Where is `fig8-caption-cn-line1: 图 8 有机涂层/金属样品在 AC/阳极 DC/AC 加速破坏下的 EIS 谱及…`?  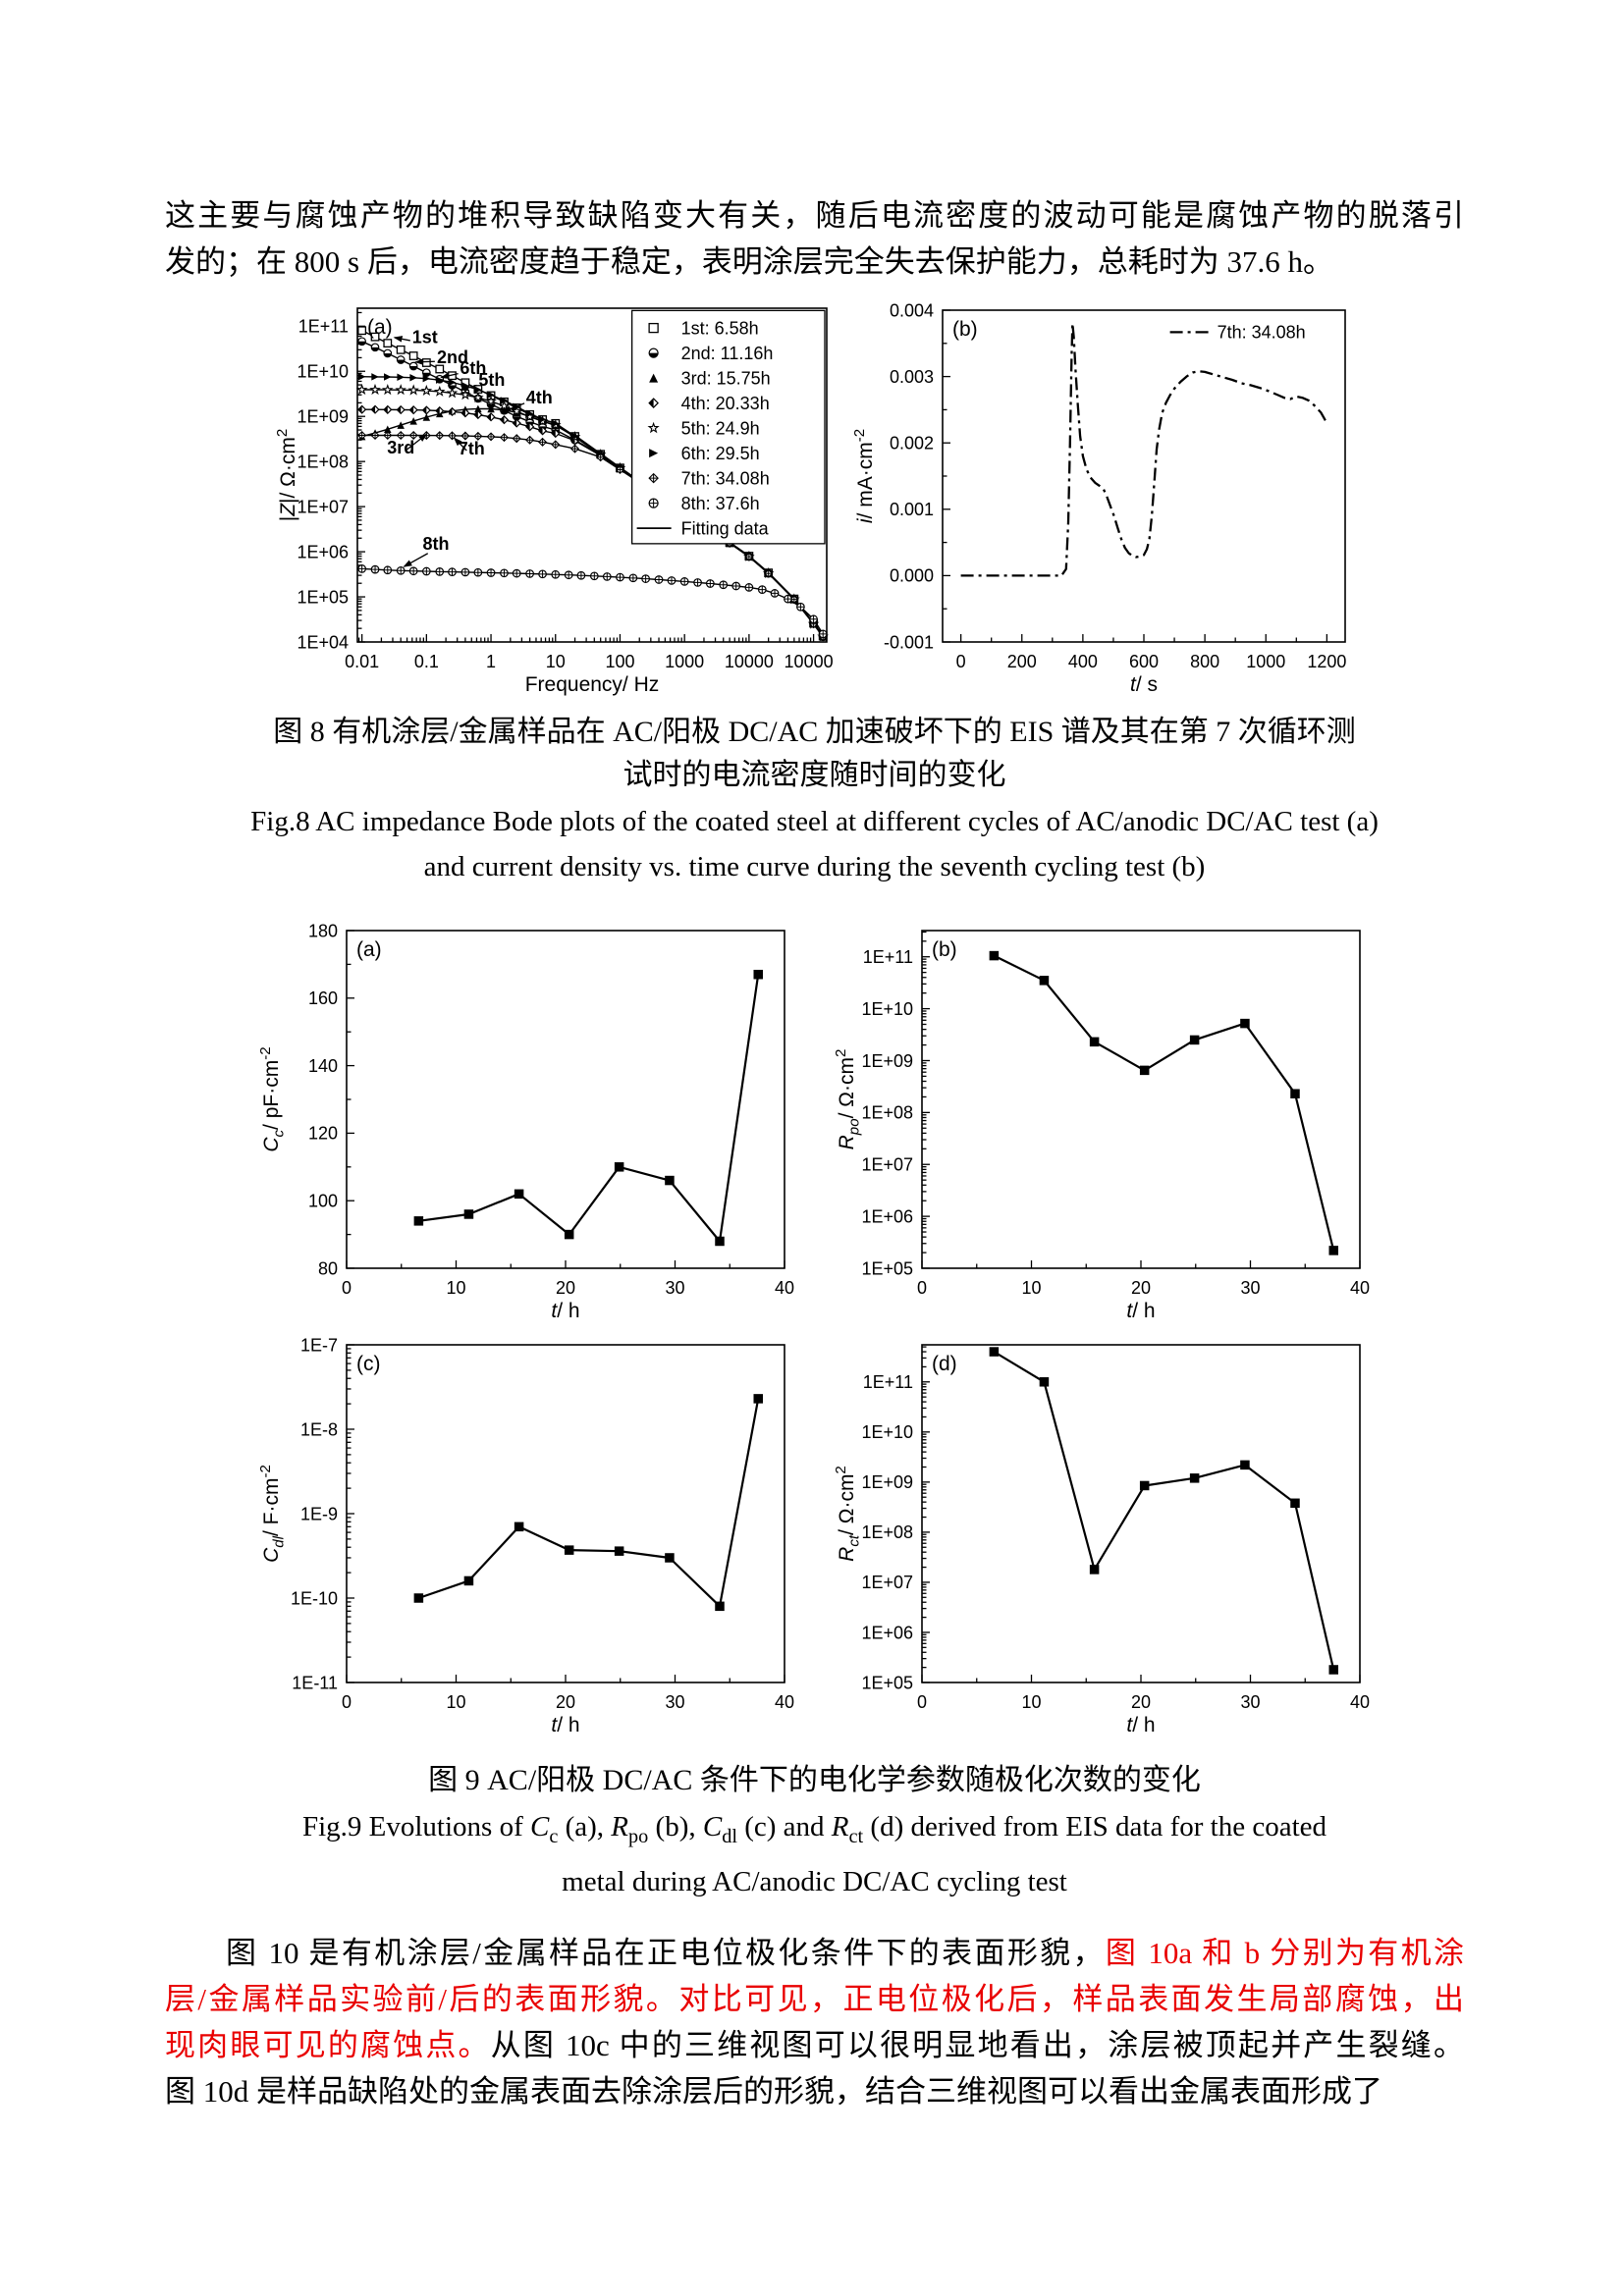 fig8-caption-cn-line1: 图 8 有机涂层/金属样品在 AC/阳极 DC/AC 加速破坏下的 EIS 谱及… is located at coordinates (814, 732).